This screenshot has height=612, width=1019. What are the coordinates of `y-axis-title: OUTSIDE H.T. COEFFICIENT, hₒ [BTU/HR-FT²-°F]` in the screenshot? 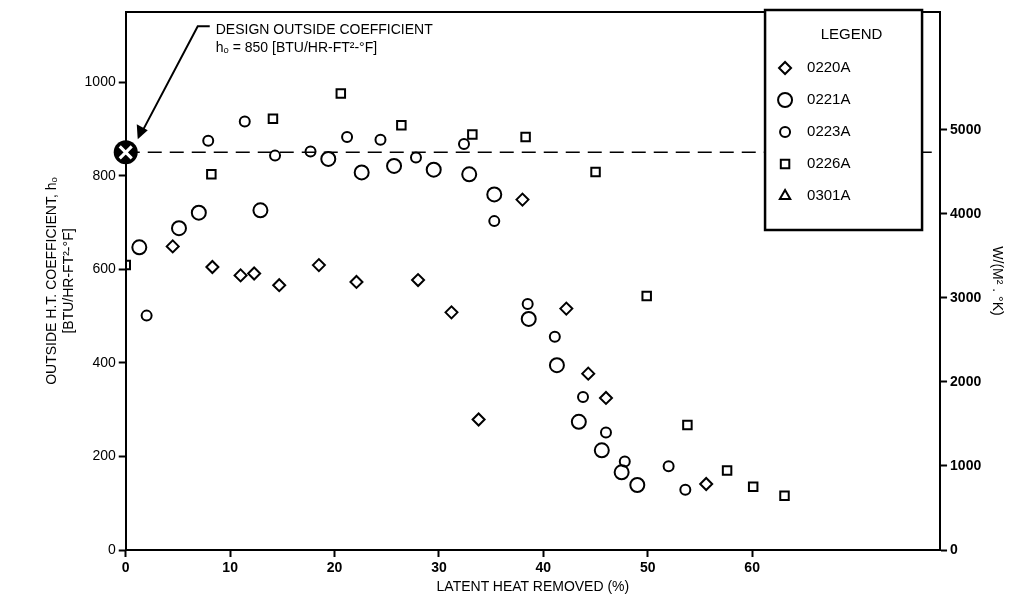 It's located at (60, 281).